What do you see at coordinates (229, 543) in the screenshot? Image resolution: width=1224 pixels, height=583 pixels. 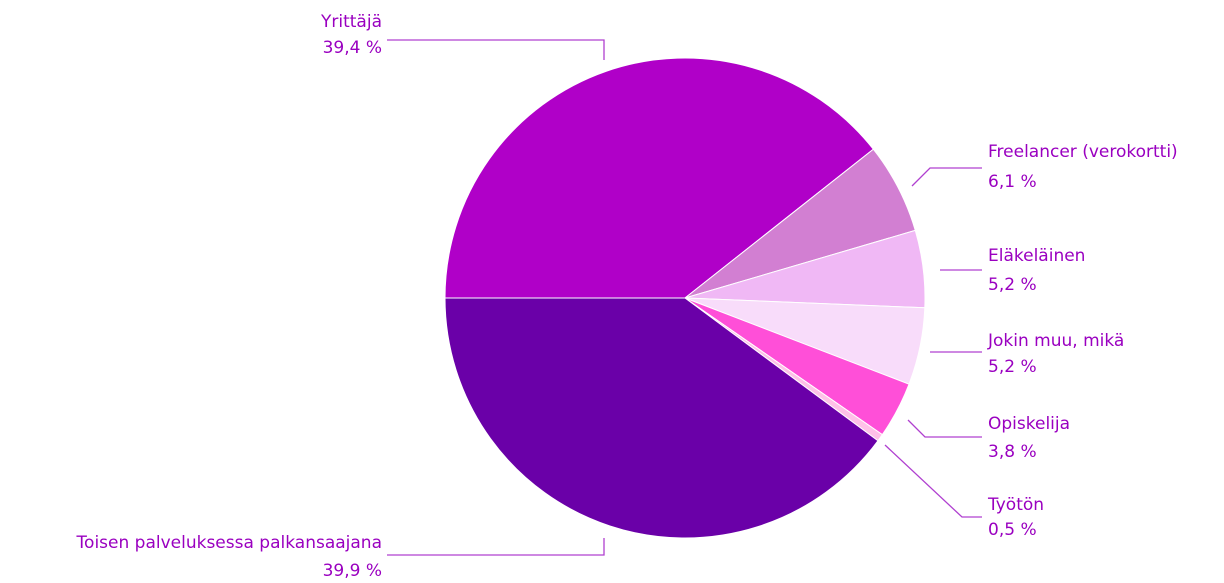 I see `slice-label: Toisen palveluksessa palkansaajana` at bounding box center [229, 543].